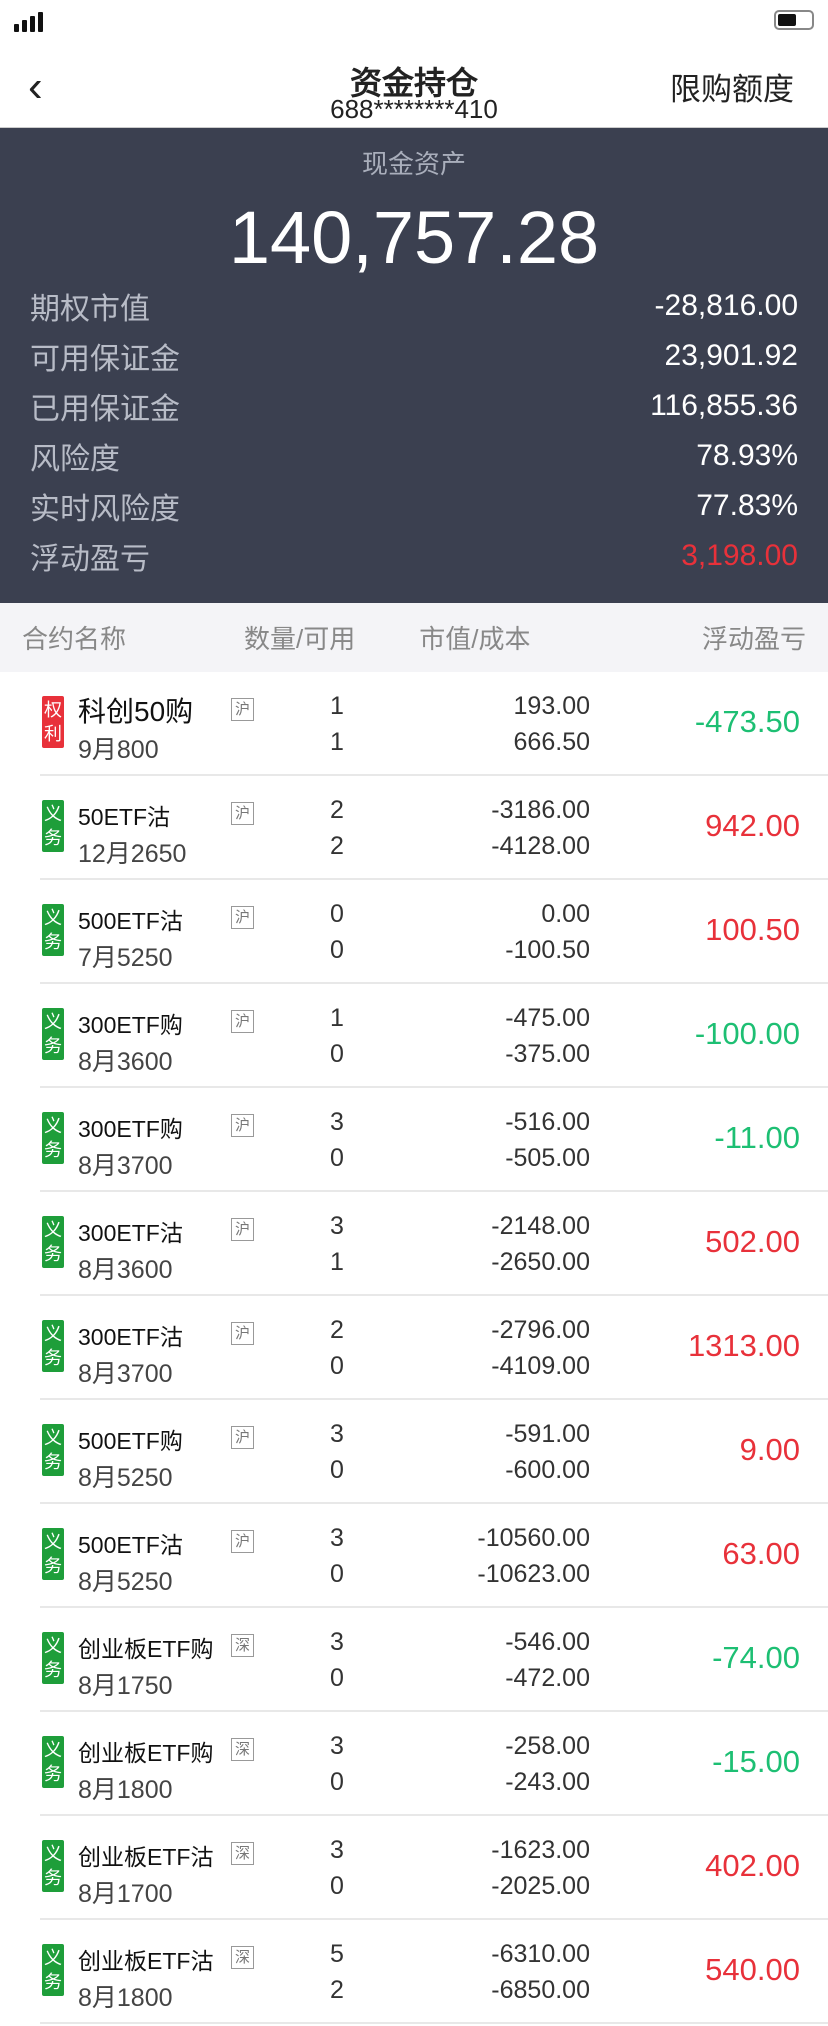  Describe the element at coordinates (752, 1241) in the screenshot. I see `floating-pnl: 502.00` at that location.